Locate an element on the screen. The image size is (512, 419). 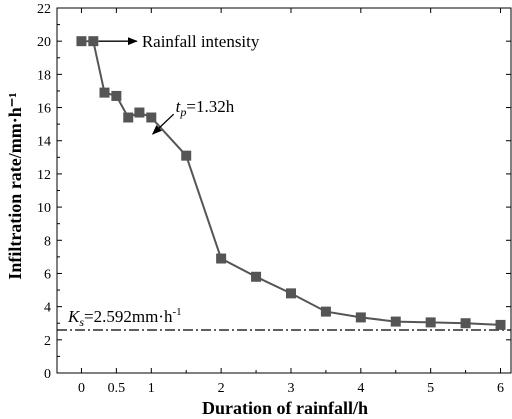
y-tick-label: 4 is located at coordinates (47, 308).